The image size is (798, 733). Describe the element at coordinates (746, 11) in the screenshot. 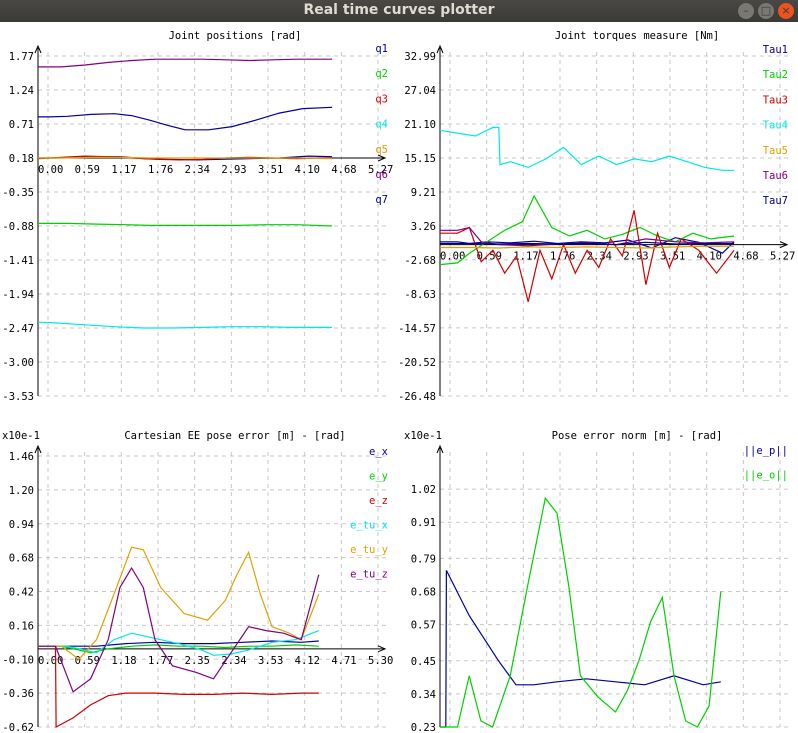

I see `minimize-button: –` at that location.